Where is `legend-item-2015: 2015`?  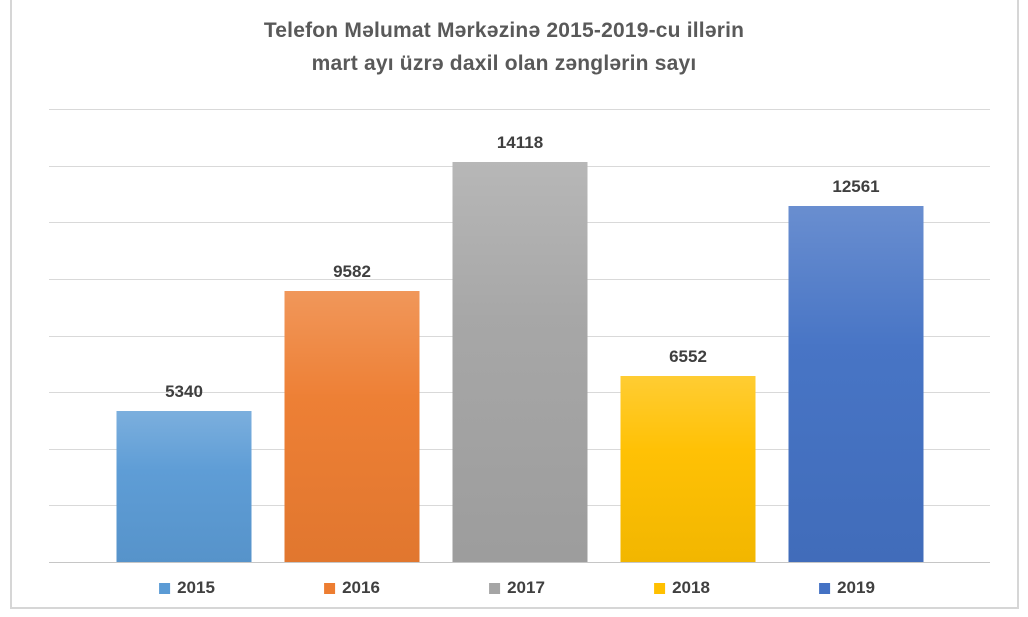
legend-item-2015: 2015 is located at coordinates (187, 588).